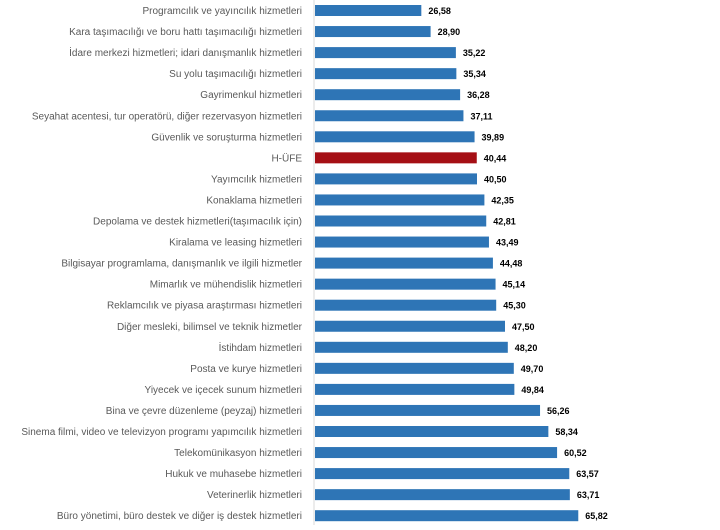 The height and width of the screenshot is (530, 720). I want to click on category-label: Su yolu taşımacılığı hizmetleri, so click(235, 74).